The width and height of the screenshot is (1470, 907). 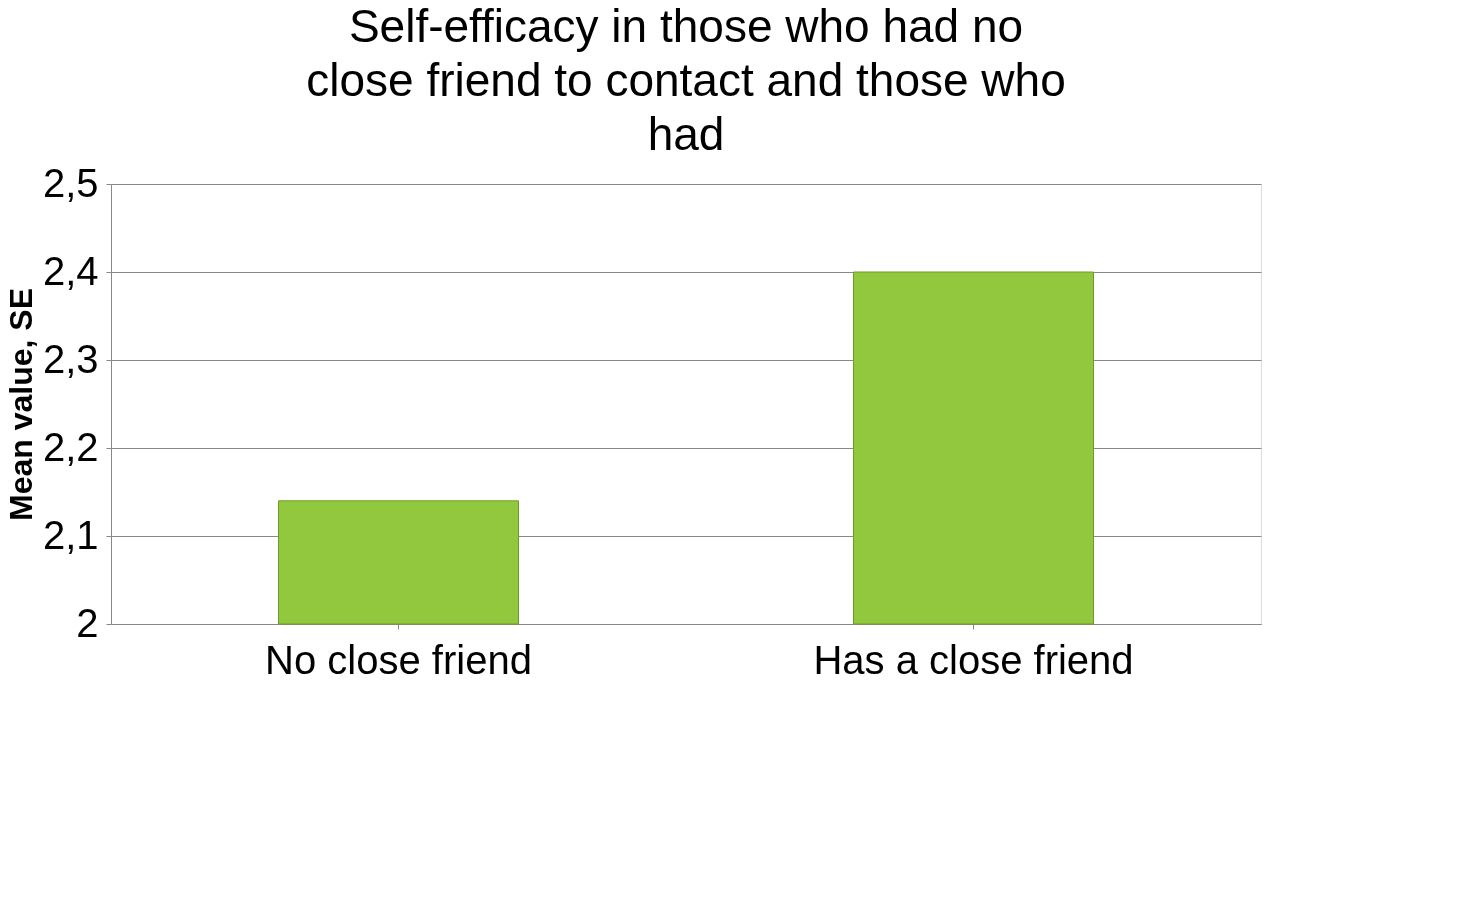 I want to click on x-tick-label: Has a close friend, so click(x=973, y=659).